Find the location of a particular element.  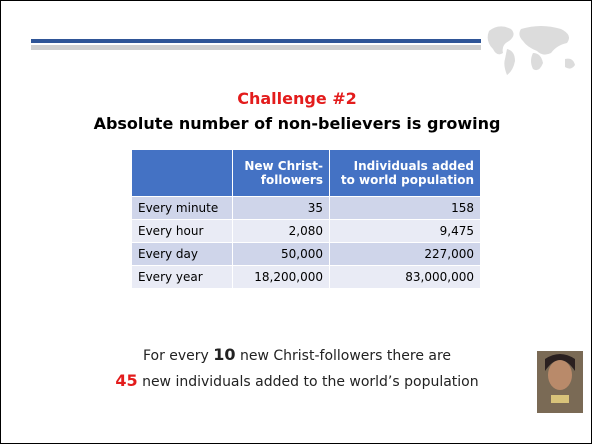

header-cell is located at coordinates (182, 173).